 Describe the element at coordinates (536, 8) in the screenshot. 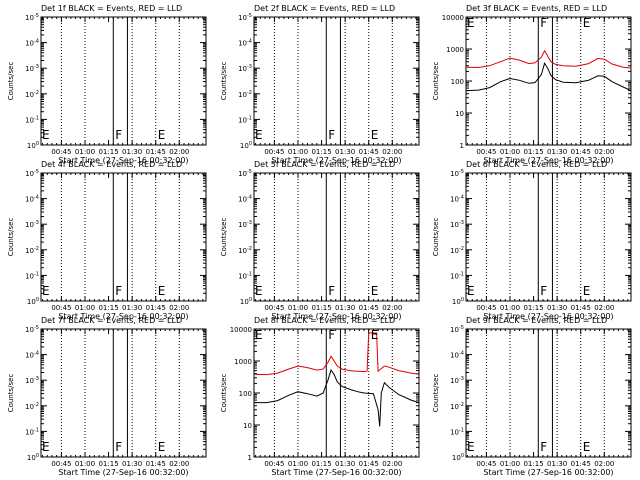

I see `panel-title: Det 3f BLACK = Events, RED = LLD` at that location.